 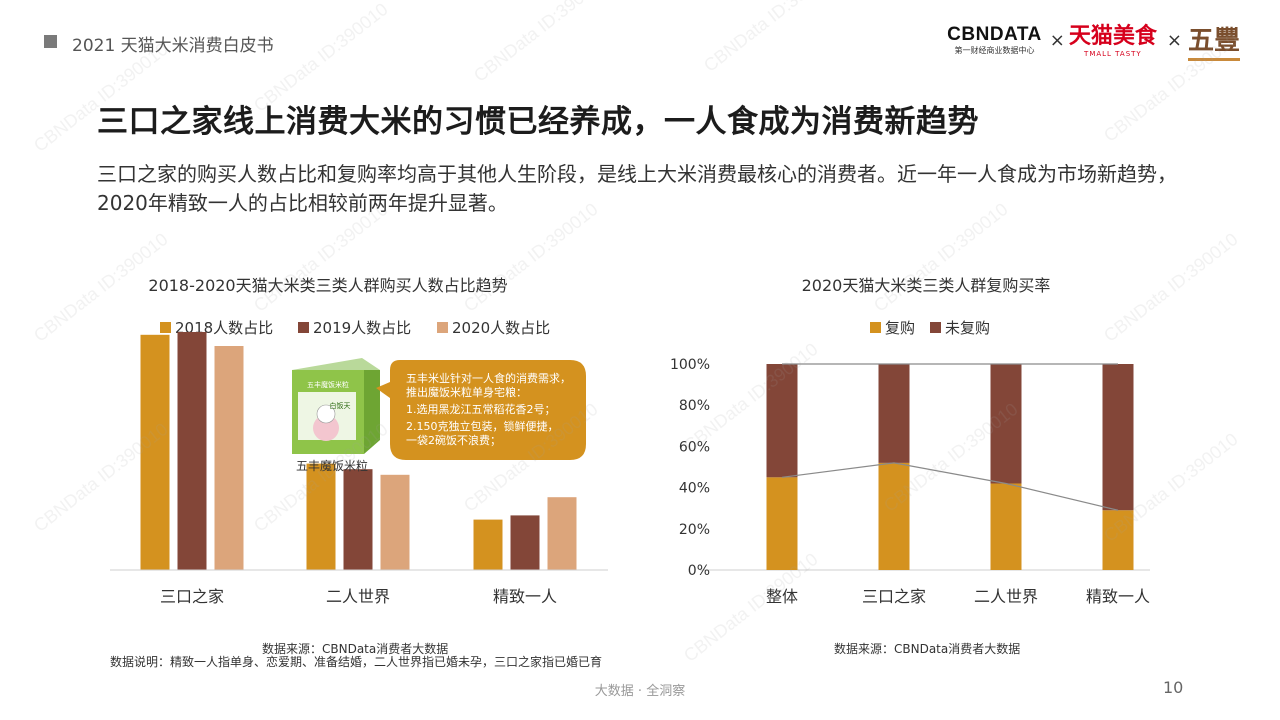 What do you see at coordinates (538, 122) in the screenshot?
I see `page-title: 三口之家线上消费大米的习惯已经养成，一人食成为消费新趋势` at bounding box center [538, 122].